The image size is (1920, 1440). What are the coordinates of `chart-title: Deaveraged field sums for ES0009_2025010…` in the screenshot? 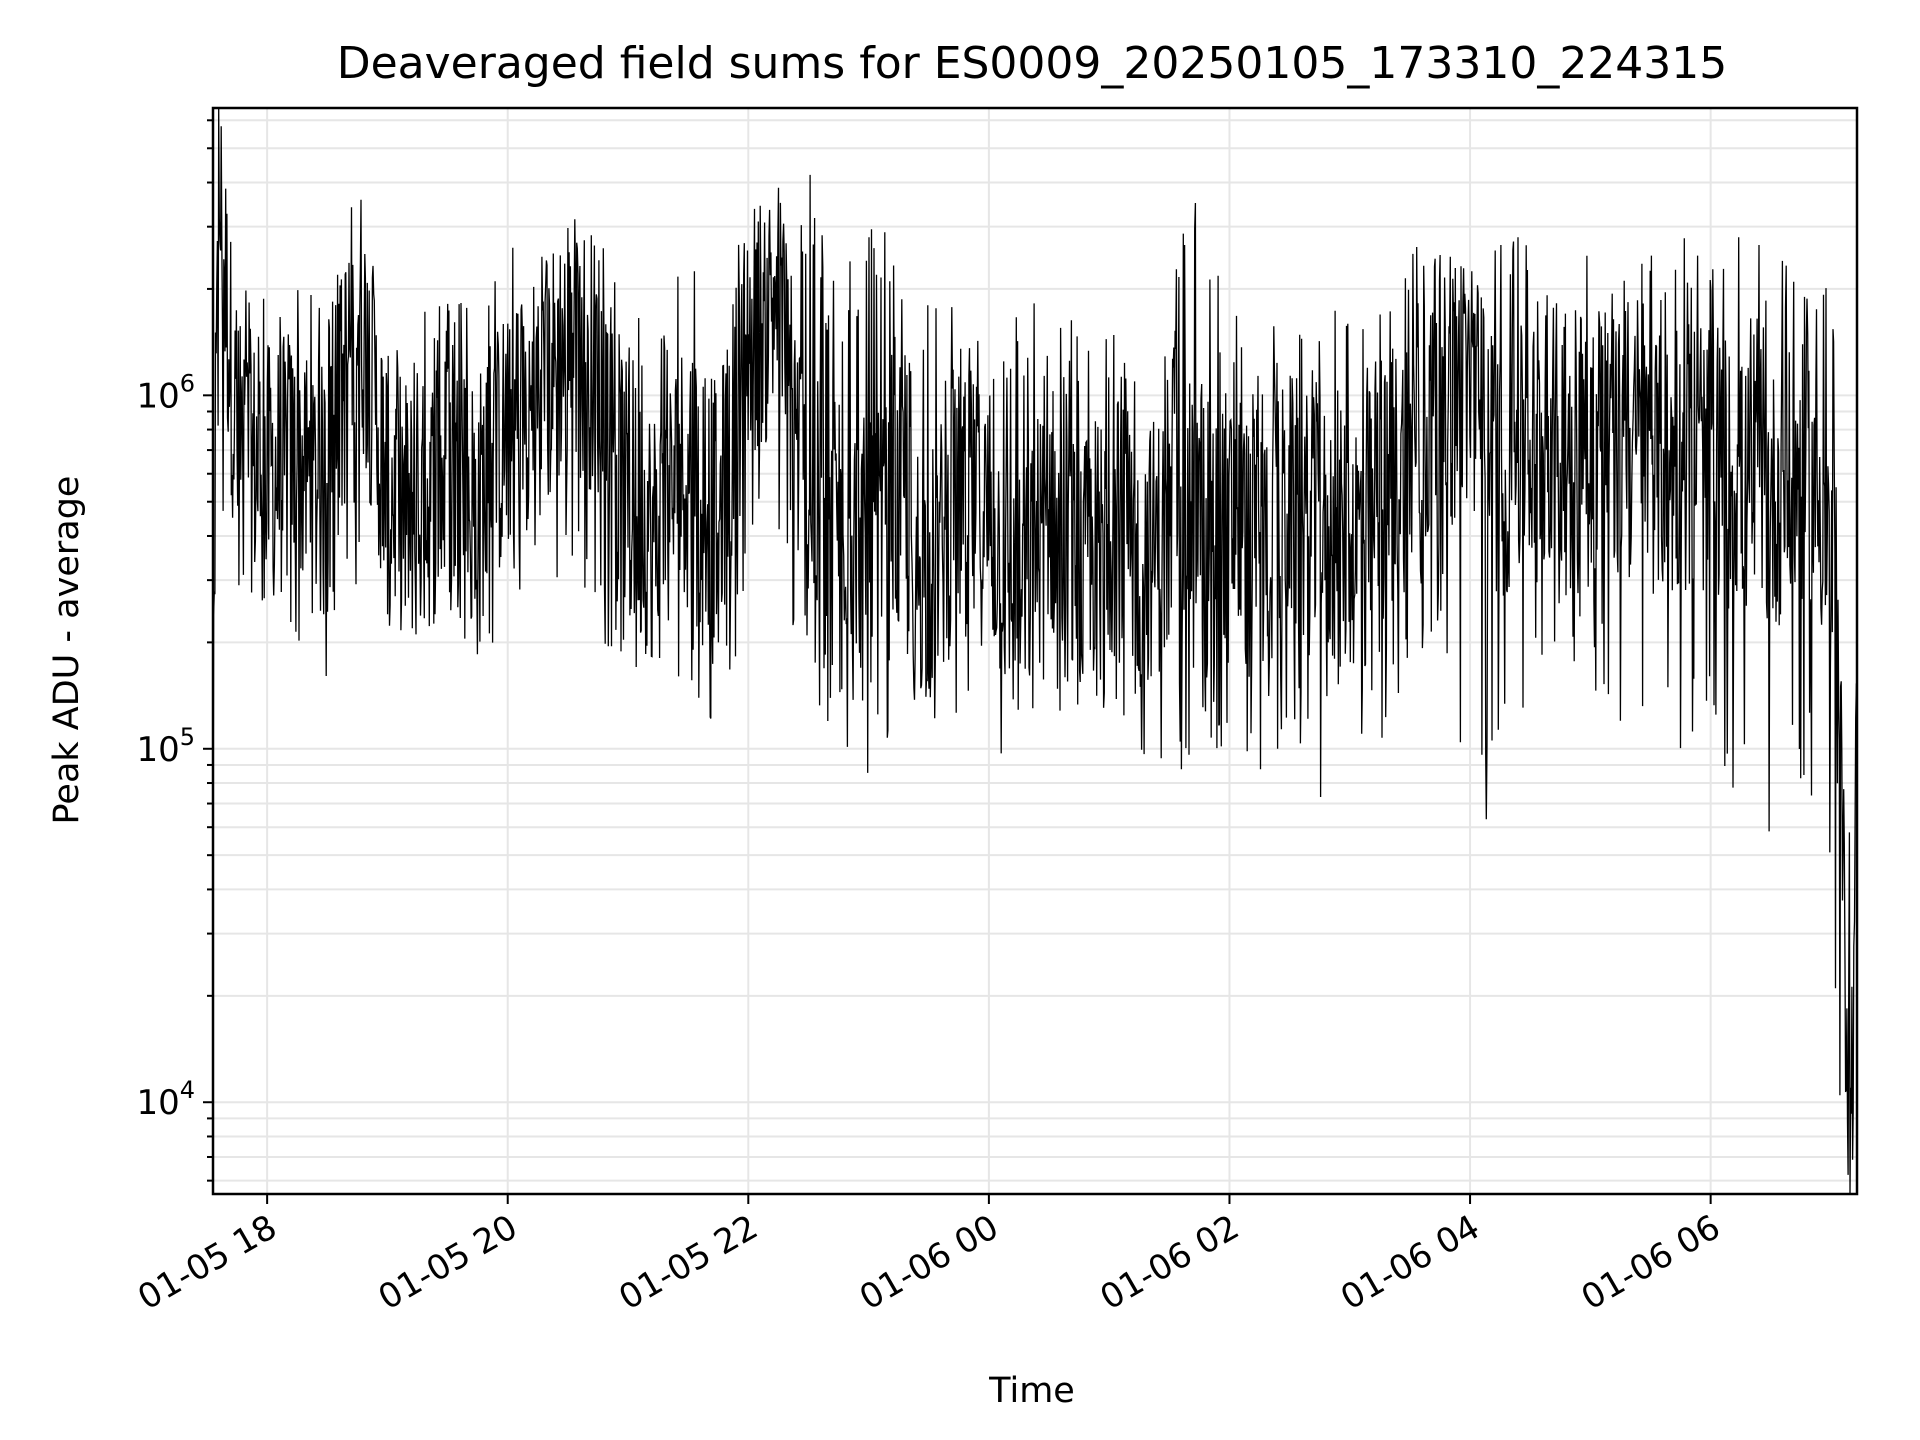 It's located at (1032, 63).